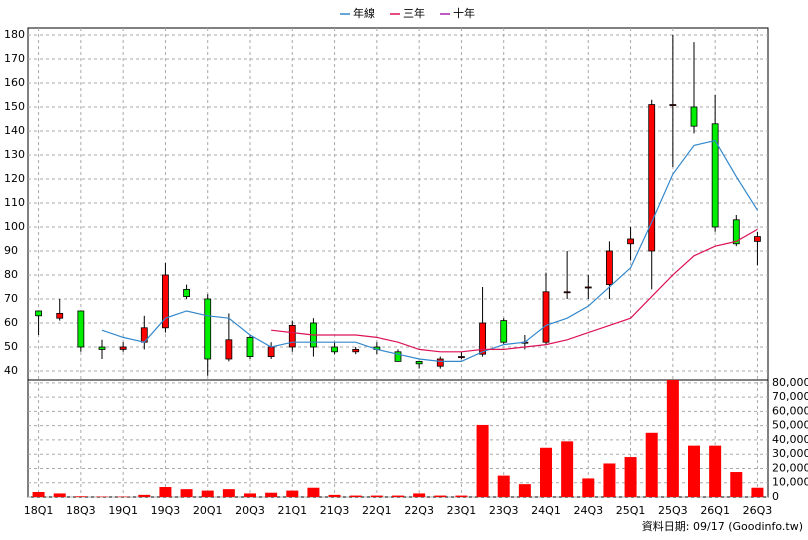  What do you see at coordinates (81, 510) in the screenshot?
I see `x-tick-label: 18Q3` at bounding box center [81, 510].